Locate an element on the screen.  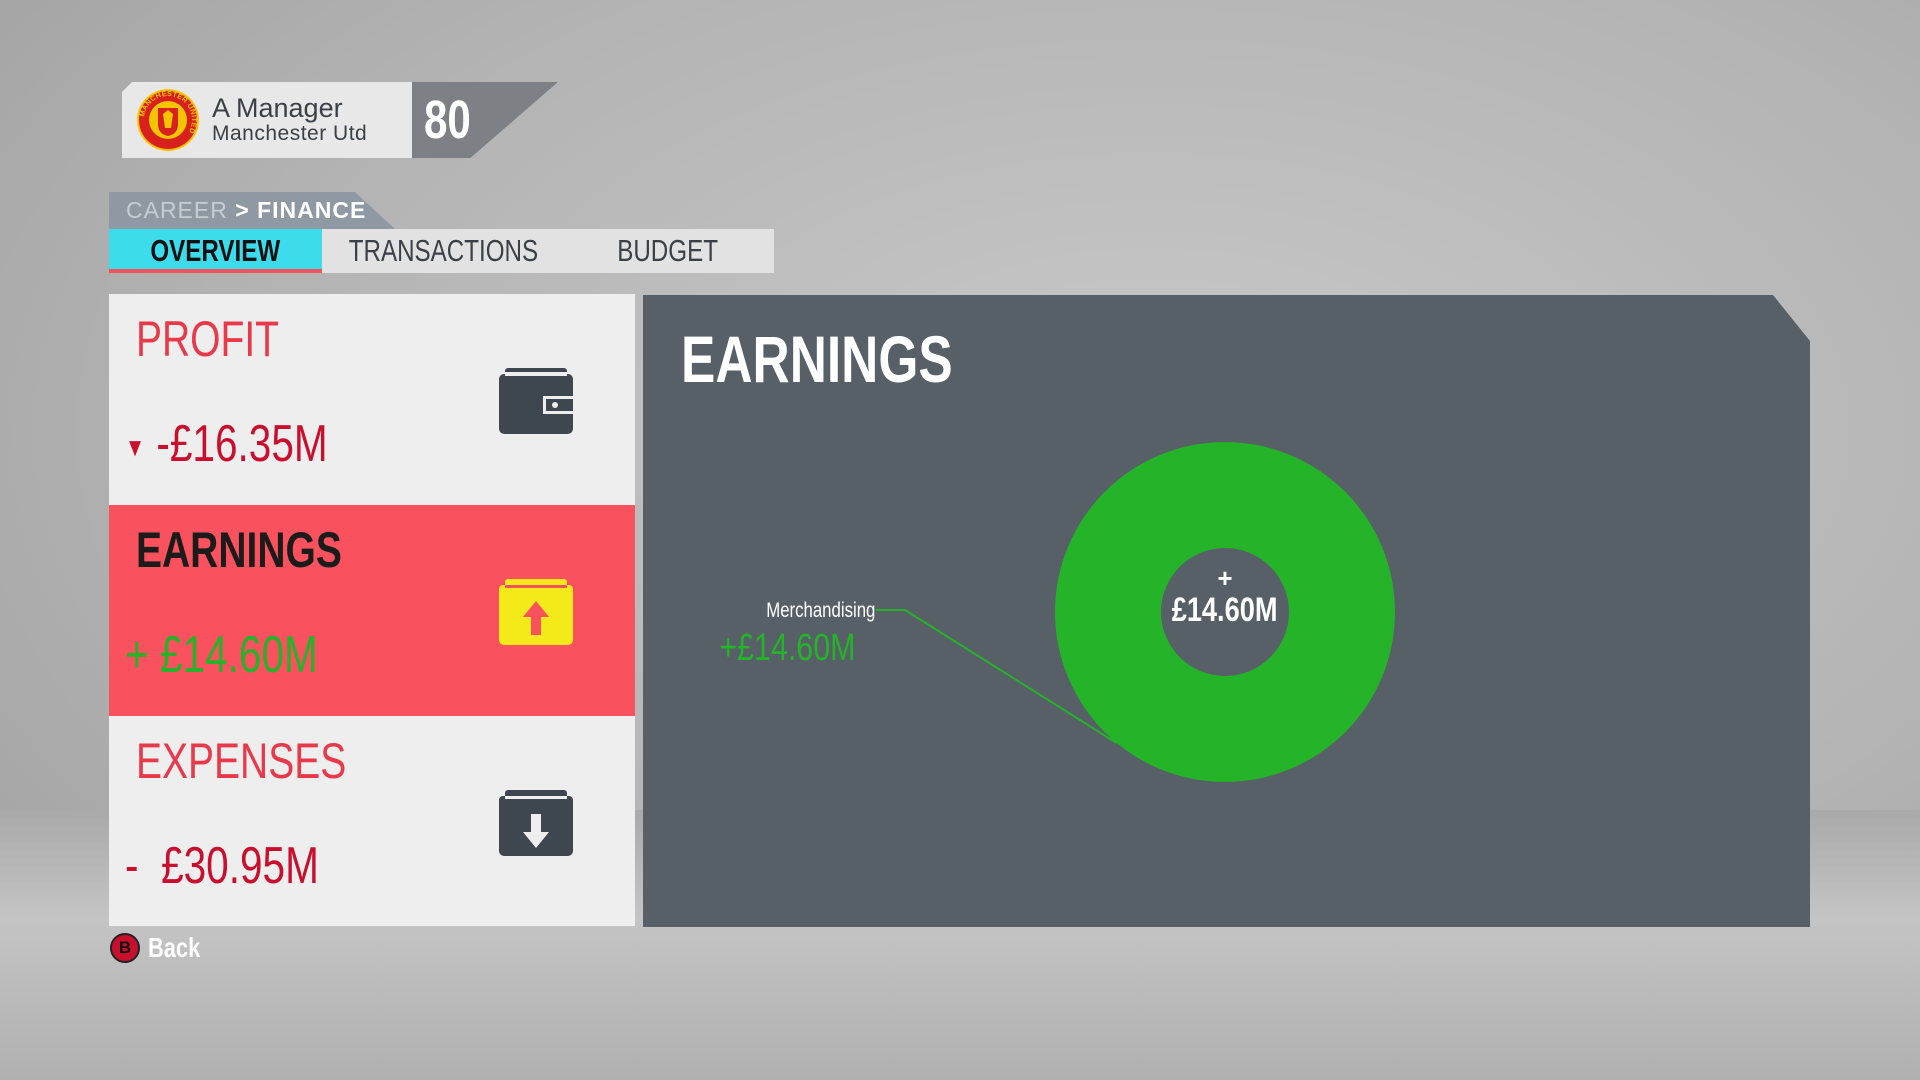
expenses-prefix: - is located at coordinates (132, 866).